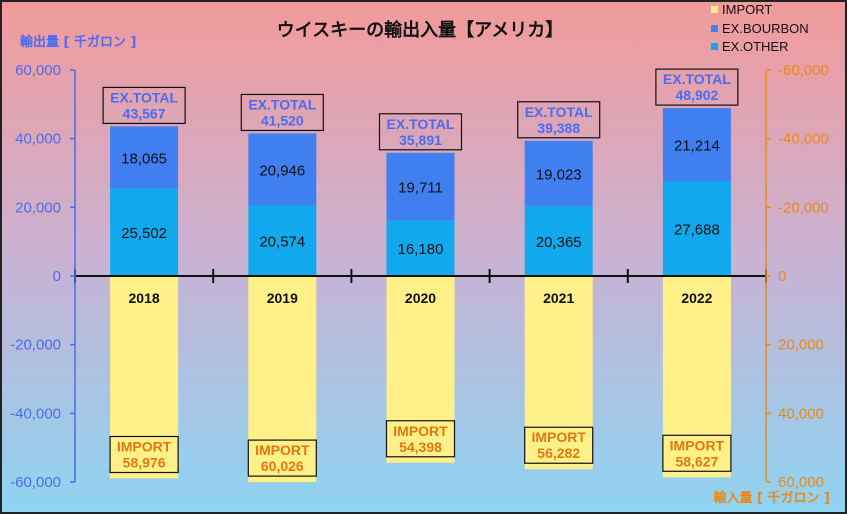 This screenshot has height=514, width=847. I want to click on bar-ex-bourbon-2018, so click(144, 157).